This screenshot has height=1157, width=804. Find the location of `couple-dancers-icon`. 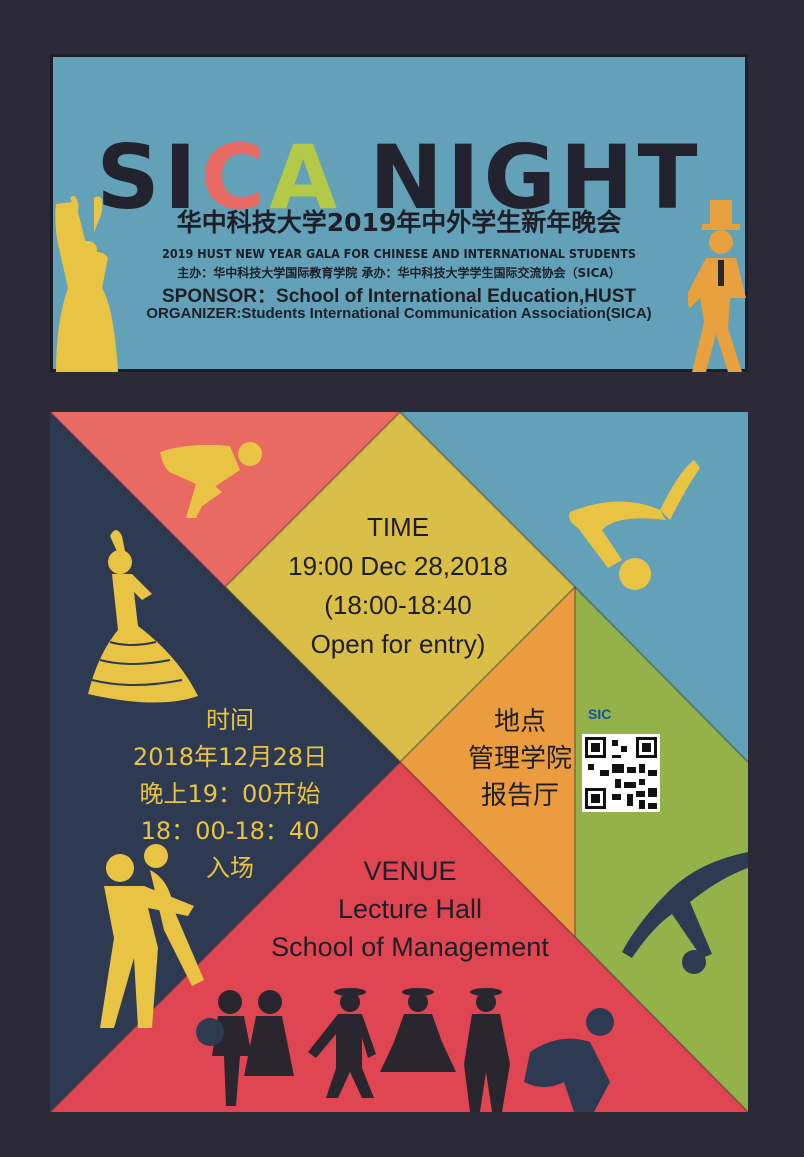

couple-dancers-icon is located at coordinates (152, 936).